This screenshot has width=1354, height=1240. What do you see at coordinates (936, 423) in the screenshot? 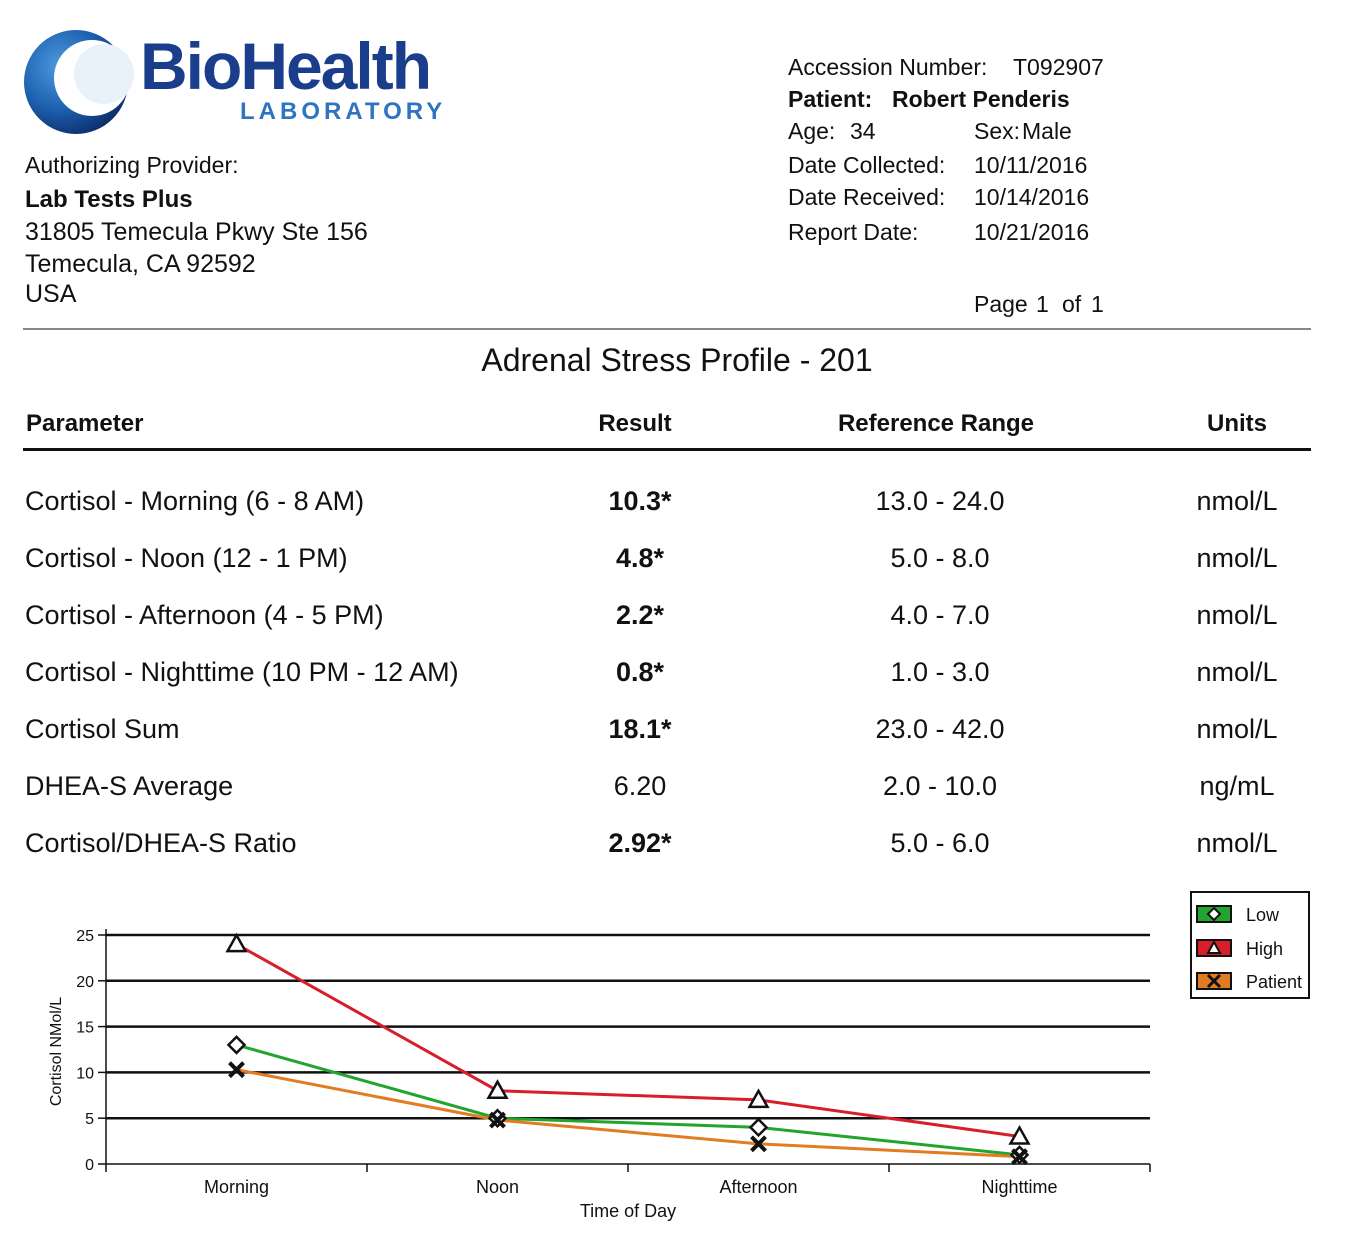
I see `col-header-reference-range: Reference Range` at bounding box center [936, 423].